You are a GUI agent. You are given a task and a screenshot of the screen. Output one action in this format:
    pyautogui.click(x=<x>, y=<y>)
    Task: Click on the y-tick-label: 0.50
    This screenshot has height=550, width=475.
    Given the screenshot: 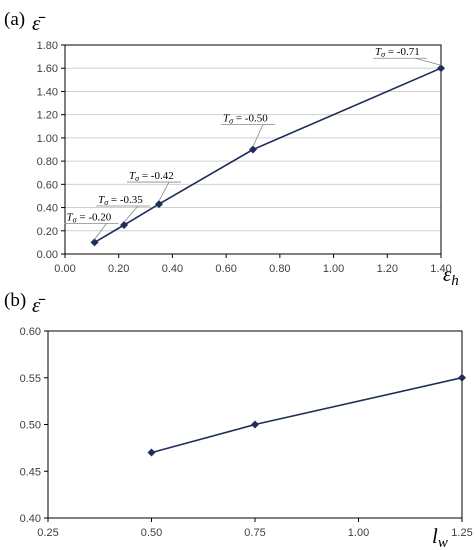 What is the action you would take?
    pyautogui.click(x=30, y=426)
    